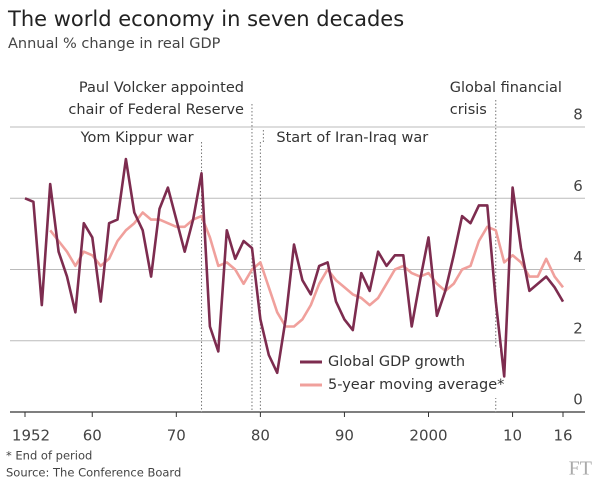 This screenshot has height=489, width=600. Describe the element at coordinates (92, 436) in the screenshot. I see `x-tick-label: 60` at that location.